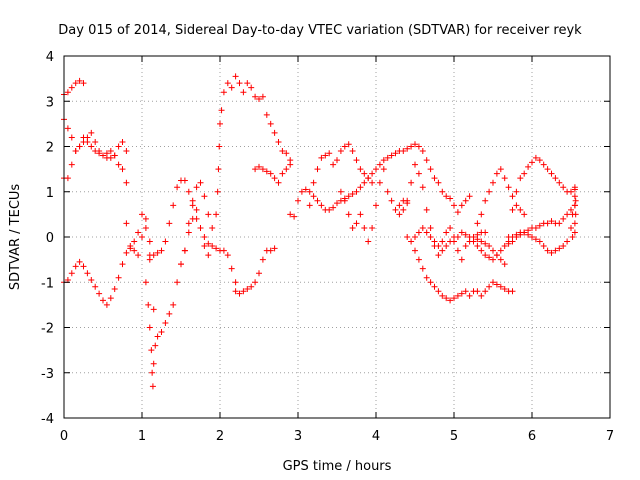 This screenshot has height=480, width=640. What do you see at coordinates (150, 334) in the screenshot?
I see `series-sat-f` at bounding box center [150, 334].